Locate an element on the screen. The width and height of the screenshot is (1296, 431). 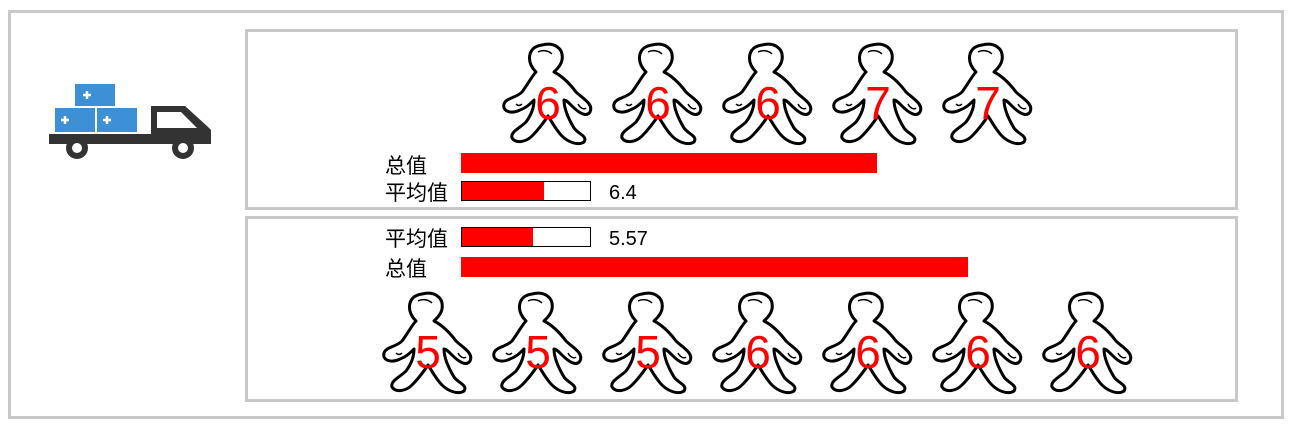
person-figure-7: 6 is located at coordinates (1088, 343).